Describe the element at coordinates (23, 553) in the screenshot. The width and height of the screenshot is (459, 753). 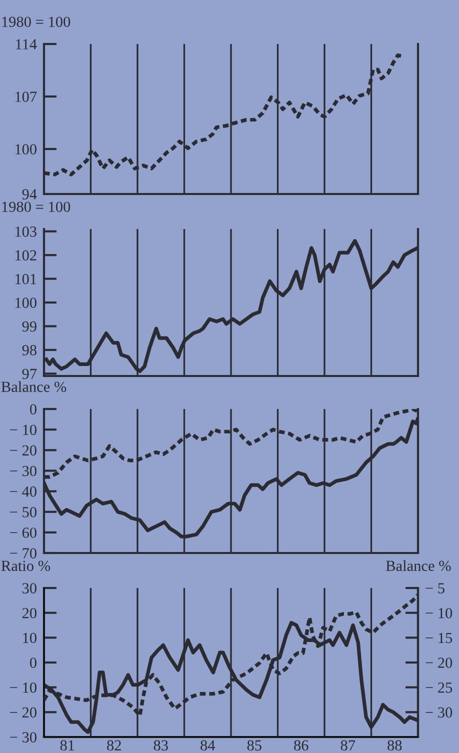
I see `y-tick-label: − 70` at that location.